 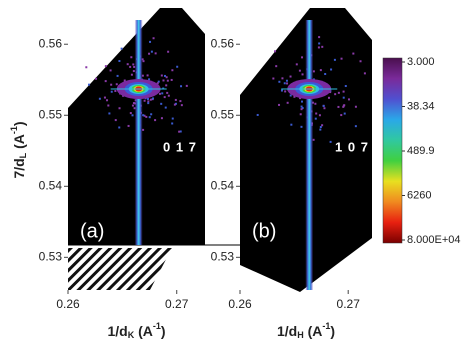 I want to click on colorbar-tick-label: 8.000E+04, so click(x=434, y=240).